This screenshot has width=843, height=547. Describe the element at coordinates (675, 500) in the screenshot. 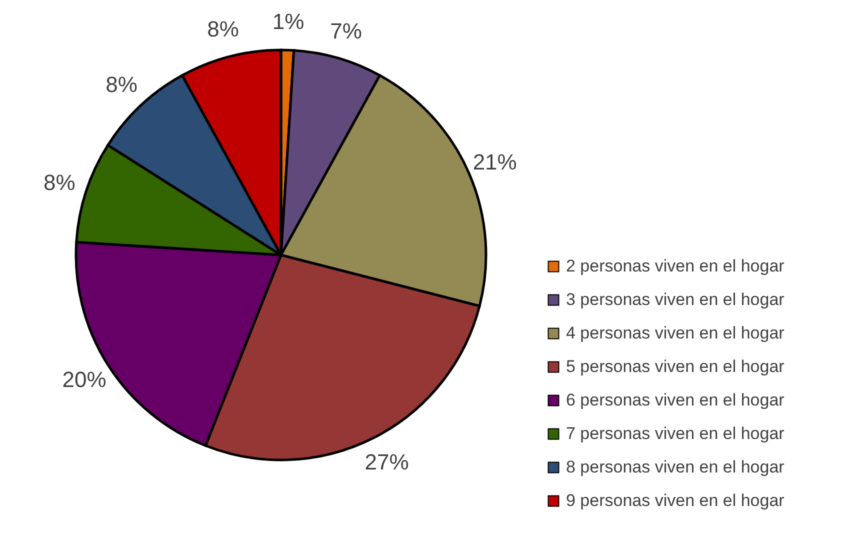

I see `legend-label: 9 personas viven en el hogar` at that location.